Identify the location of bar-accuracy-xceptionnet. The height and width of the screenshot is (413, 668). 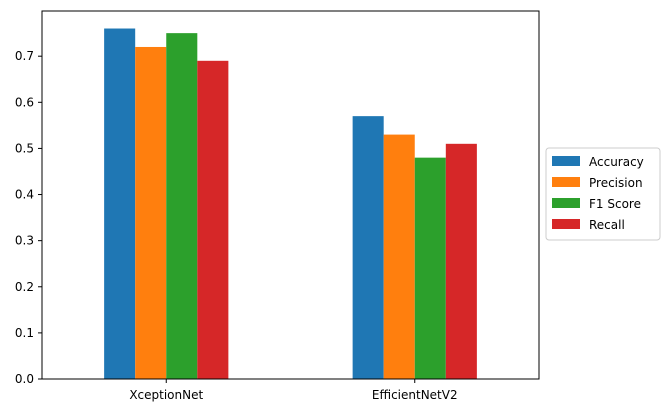
(120, 204).